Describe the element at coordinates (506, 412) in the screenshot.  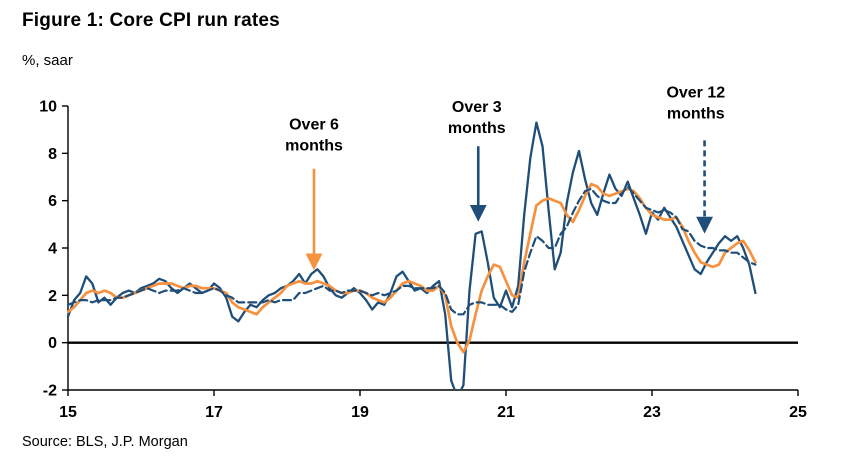
I see `x-tick-label: 21` at that location.